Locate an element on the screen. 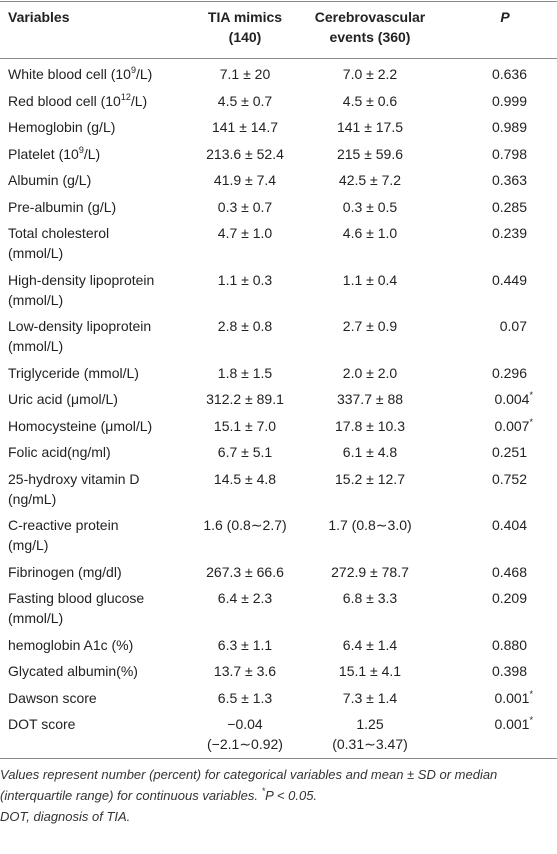 This screenshot has height=854, width=557. header-group1: TIA mimics (140) is located at coordinates (245, 27).